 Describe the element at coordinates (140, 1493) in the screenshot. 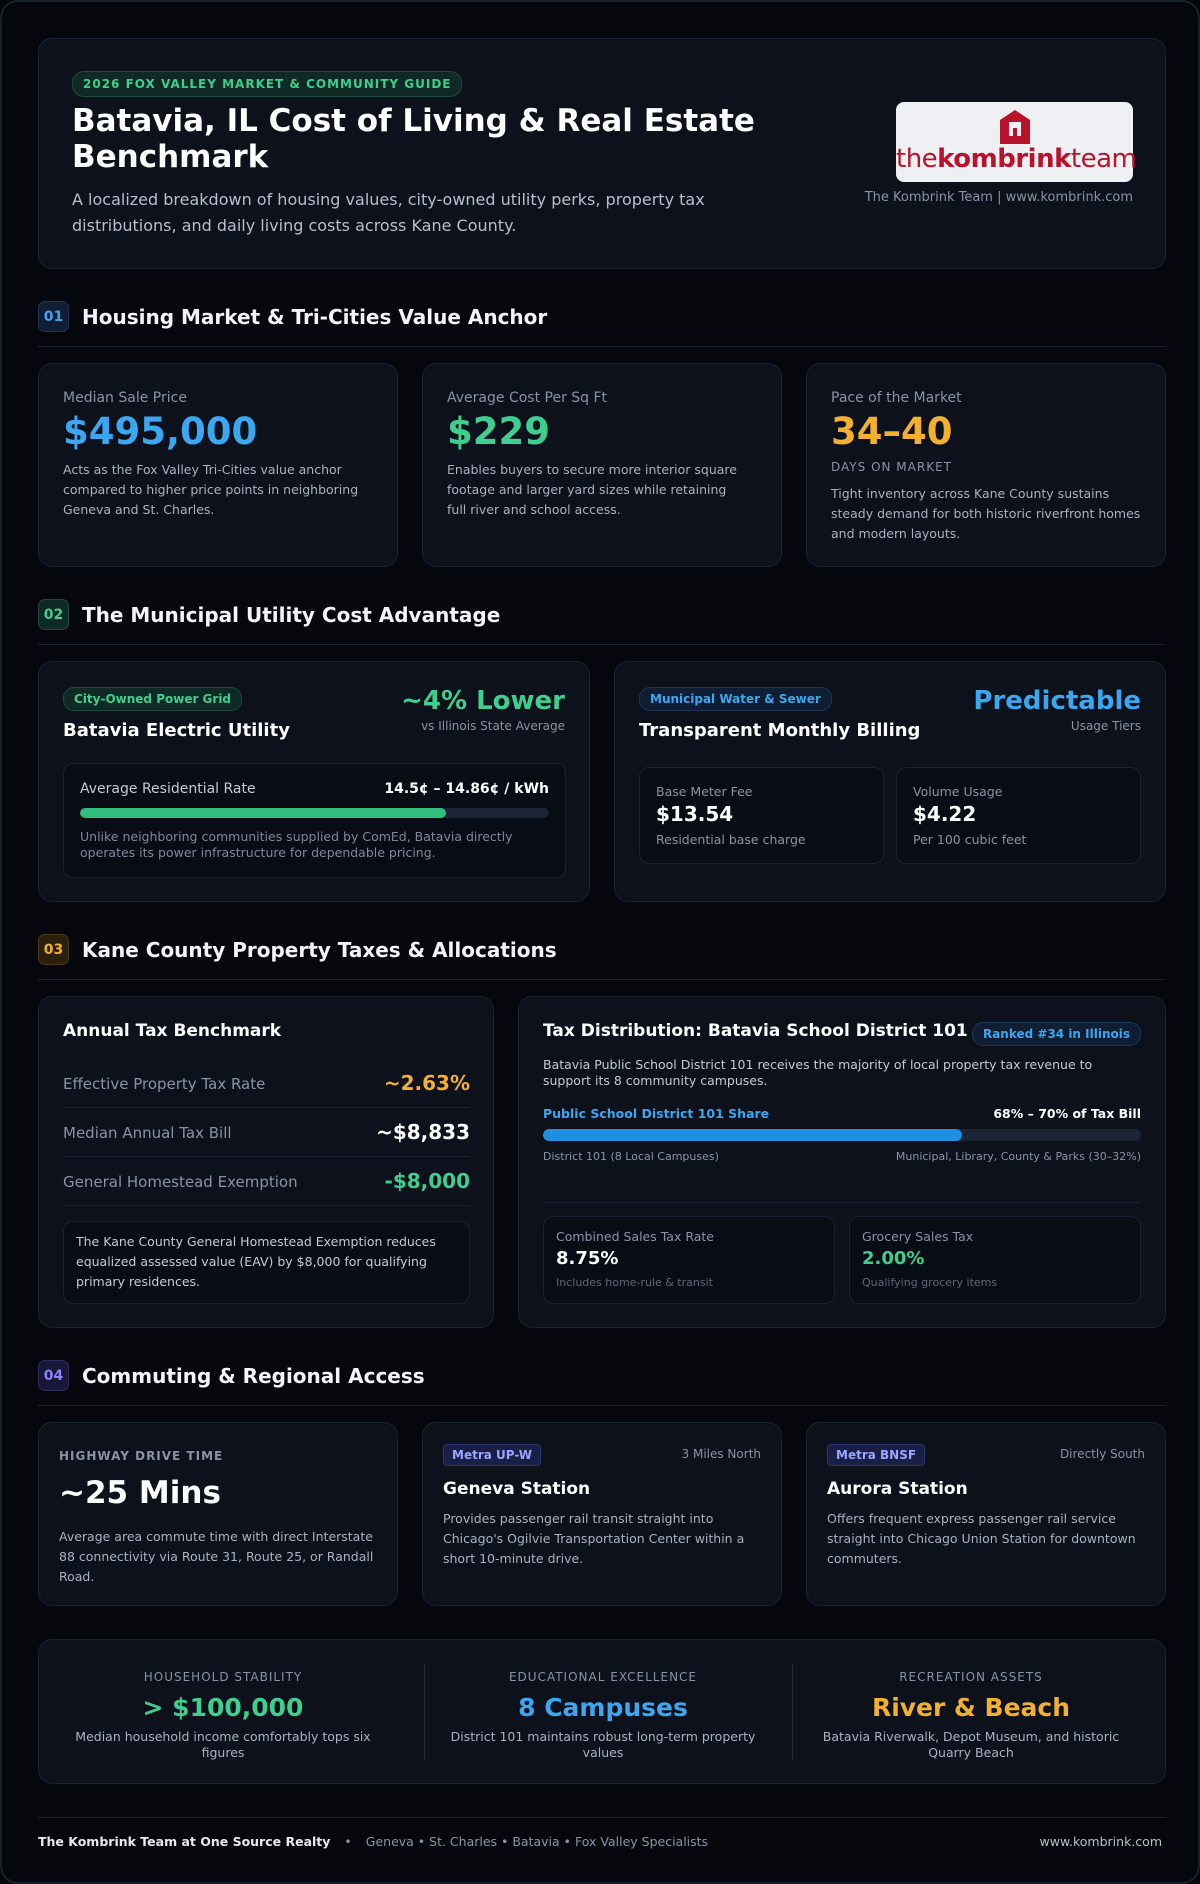

I see `highway-time-value: ~25 Mins` at that location.